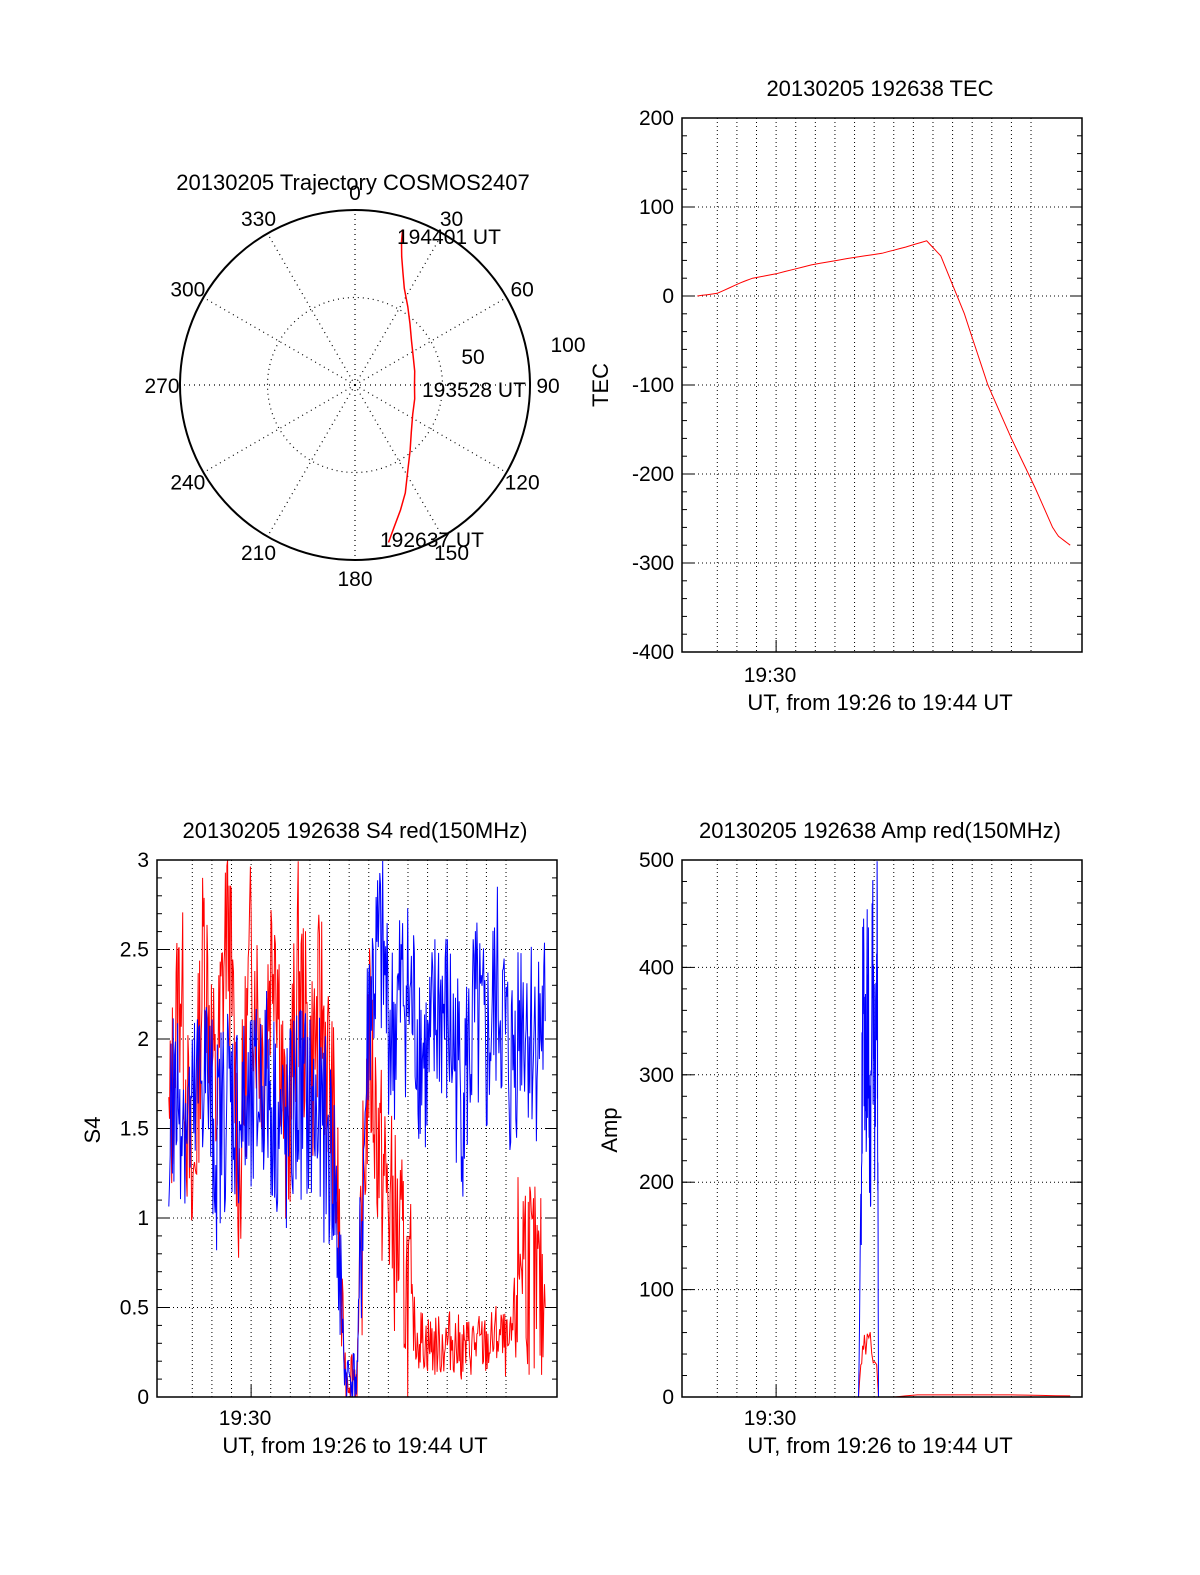 This screenshot has height=1575, width=1200. What do you see at coordinates (547, 386) in the screenshot?
I see `polar-angle-label: 90` at bounding box center [547, 386].